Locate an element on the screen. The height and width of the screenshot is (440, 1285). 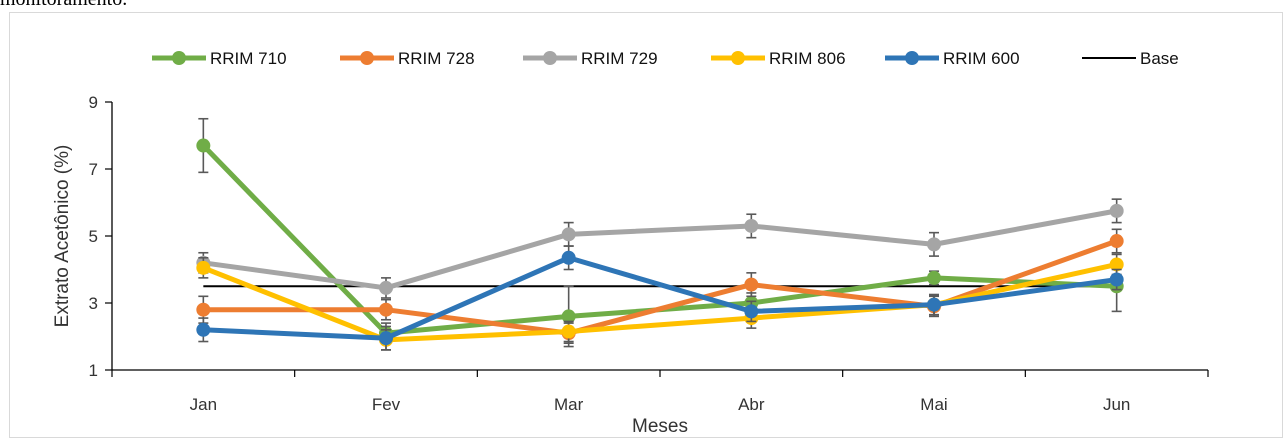
legend-label: RRIM 600 is located at coordinates (981, 58).